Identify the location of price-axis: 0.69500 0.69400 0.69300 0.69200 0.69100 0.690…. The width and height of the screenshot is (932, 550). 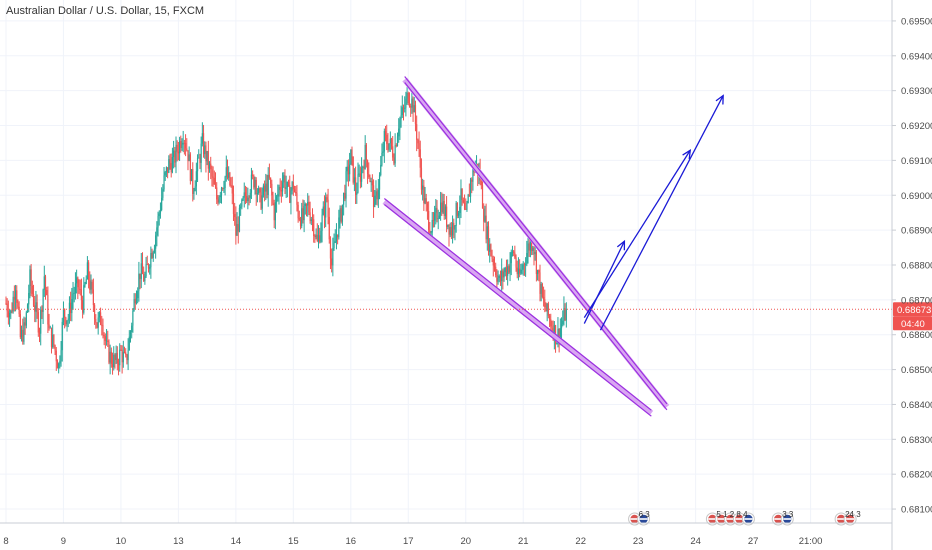
(912, 266).